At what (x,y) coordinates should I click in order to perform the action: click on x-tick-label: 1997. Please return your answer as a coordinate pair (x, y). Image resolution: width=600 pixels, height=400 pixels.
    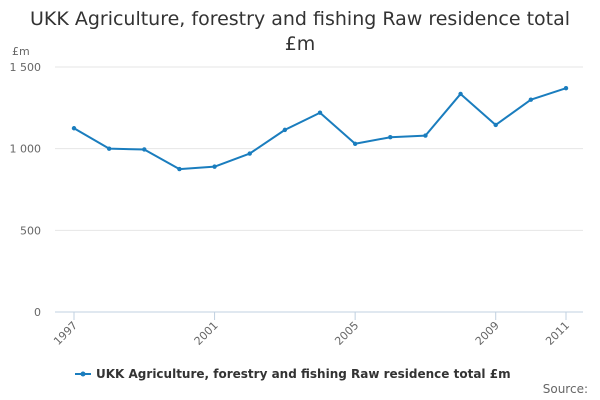
    Looking at the image, I should click on (65, 333).